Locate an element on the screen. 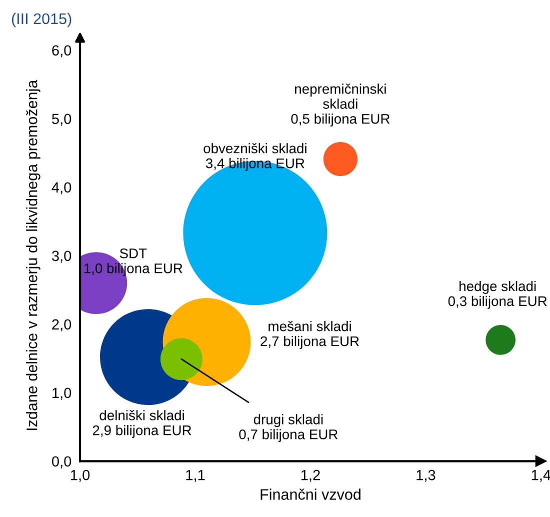 The height and width of the screenshot is (517, 550). y-tick-label: 1,0 is located at coordinates (62, 394).